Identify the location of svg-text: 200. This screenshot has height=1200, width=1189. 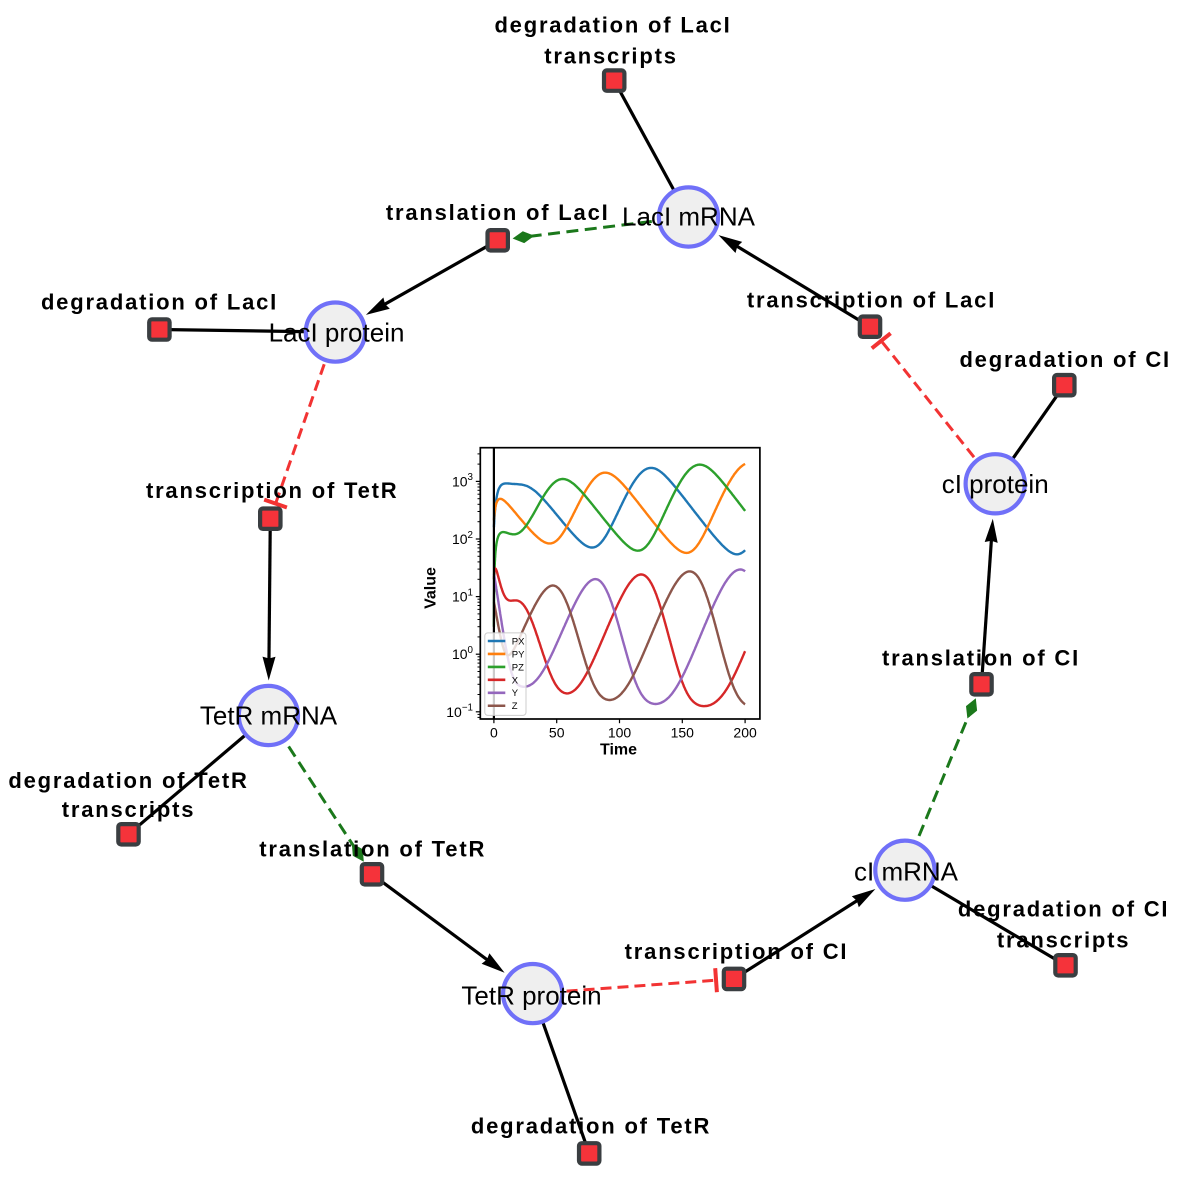
(745, 732).